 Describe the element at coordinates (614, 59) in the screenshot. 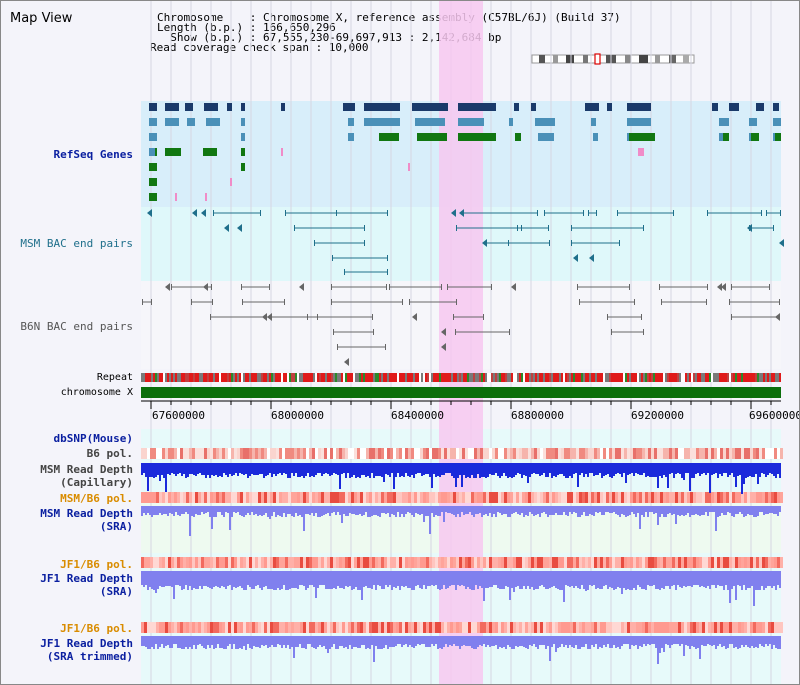

I see `chromosome-ideogram` at that location.